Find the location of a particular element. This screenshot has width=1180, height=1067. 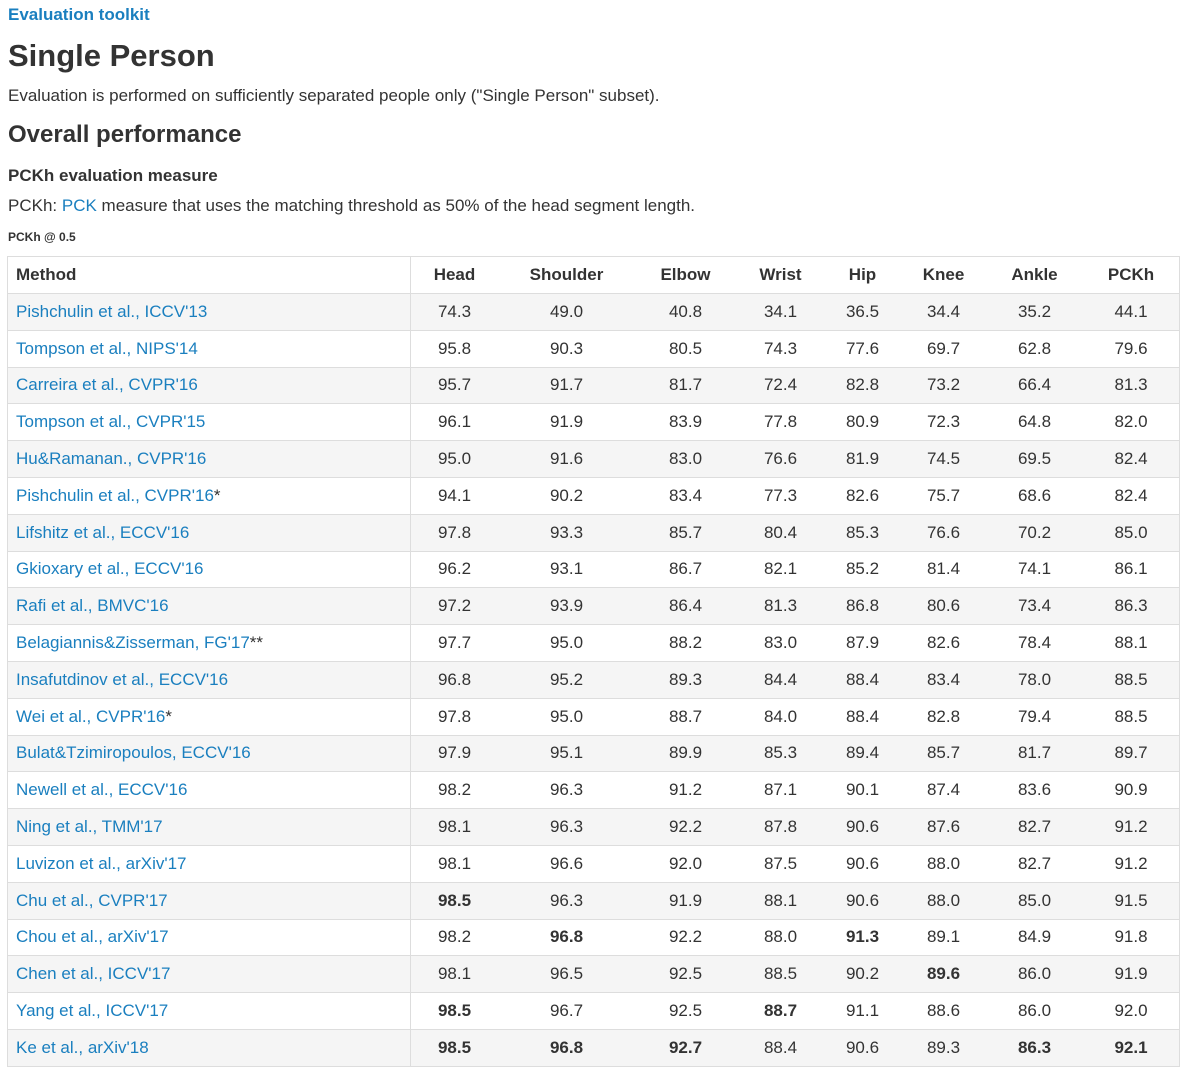

method-cell: Ke et al., arXiv'18 is located at coordinates (209, 1047).